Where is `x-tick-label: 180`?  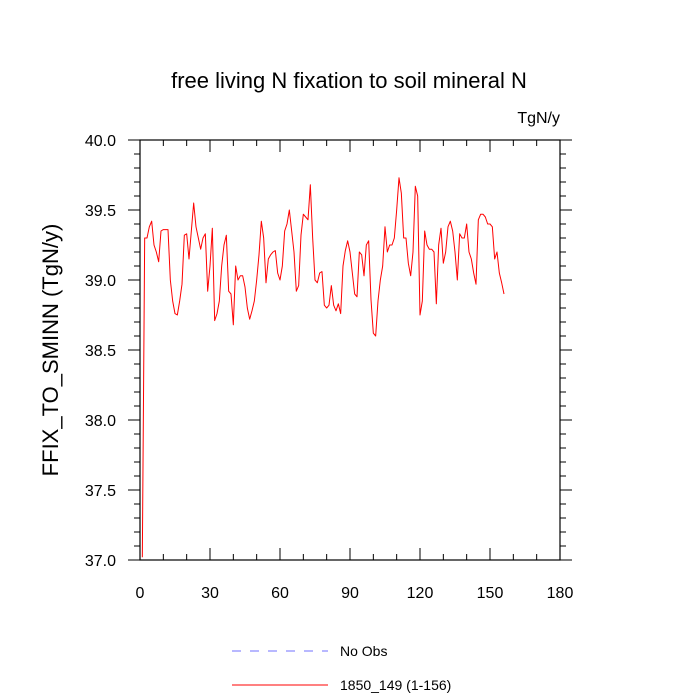 x-tick-label: 180 is located at coordinates (560, 593).